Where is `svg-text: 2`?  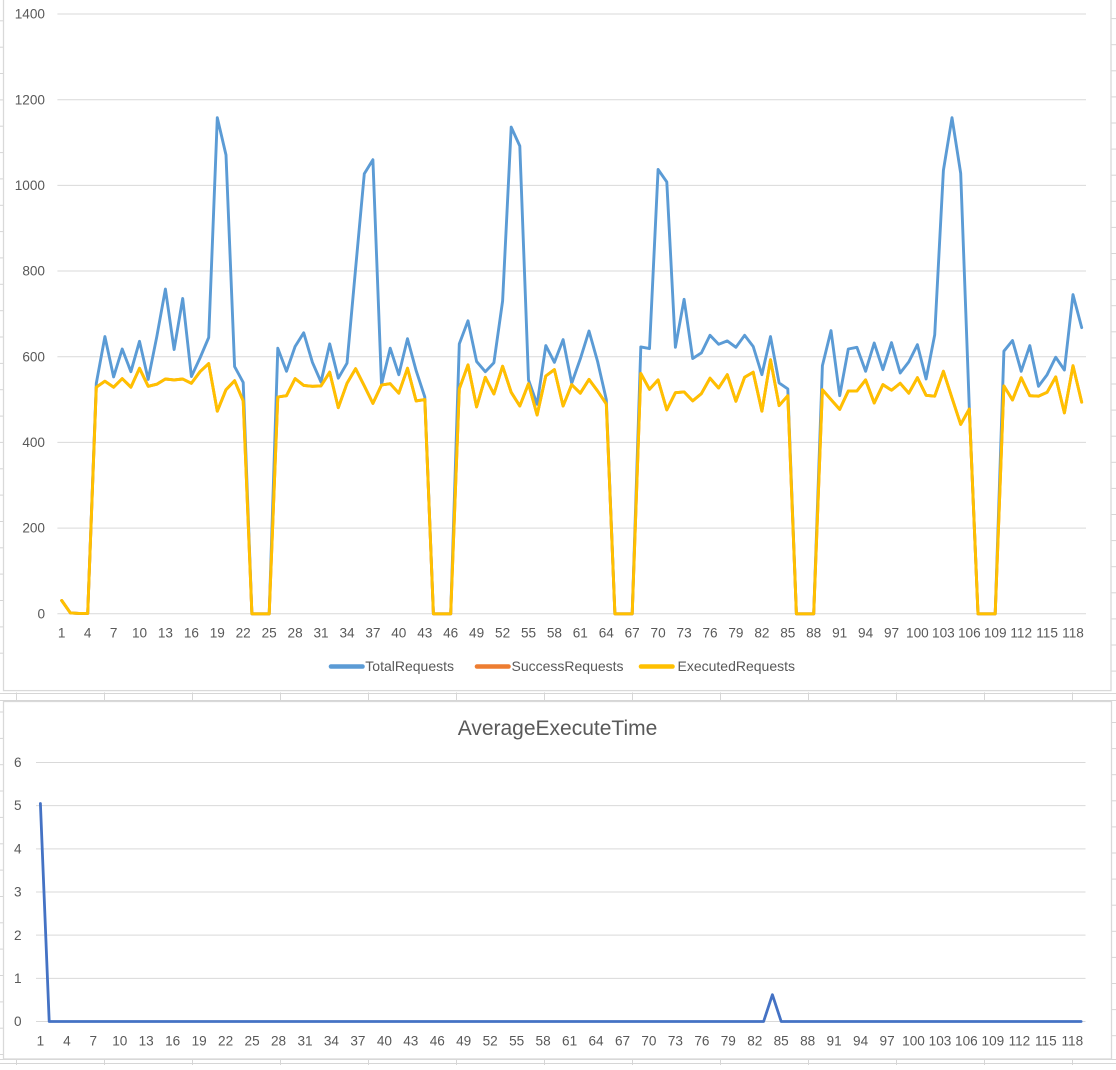 svg-text: 2 is located at coordinates (18, 935).